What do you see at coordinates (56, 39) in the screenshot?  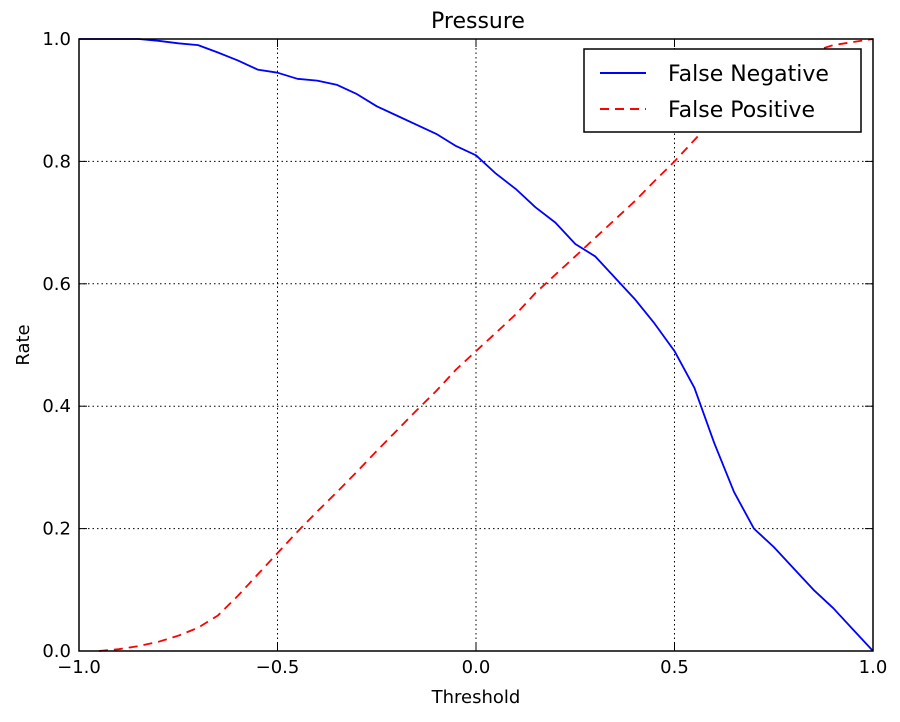 I see `y-tick-label: 1.0` at bounding box center [56, 39].